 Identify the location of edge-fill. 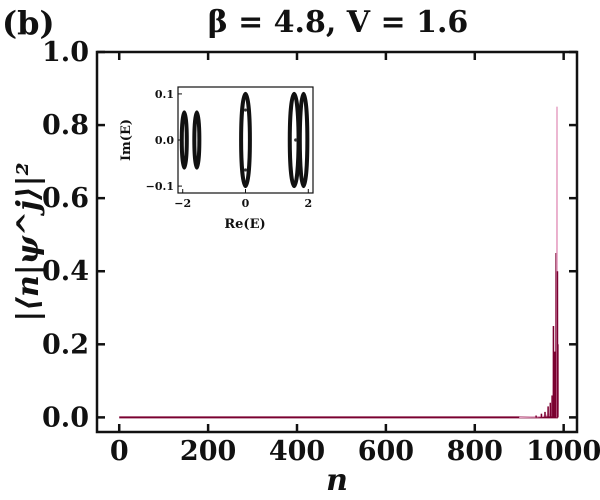
(539, 262).